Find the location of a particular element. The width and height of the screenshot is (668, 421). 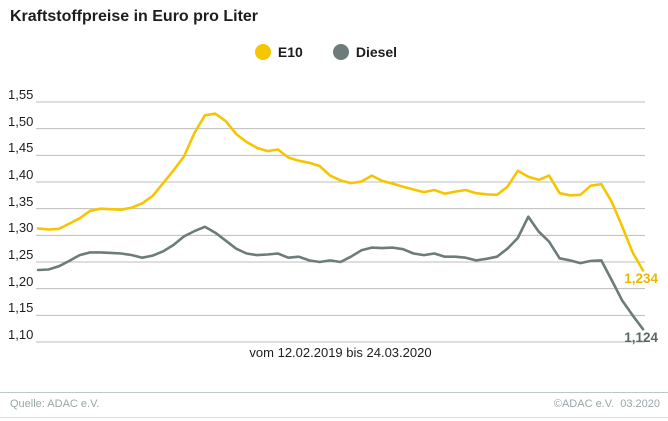

y-axis-tick-label: 1,55 is located at coordinates (21, 94).